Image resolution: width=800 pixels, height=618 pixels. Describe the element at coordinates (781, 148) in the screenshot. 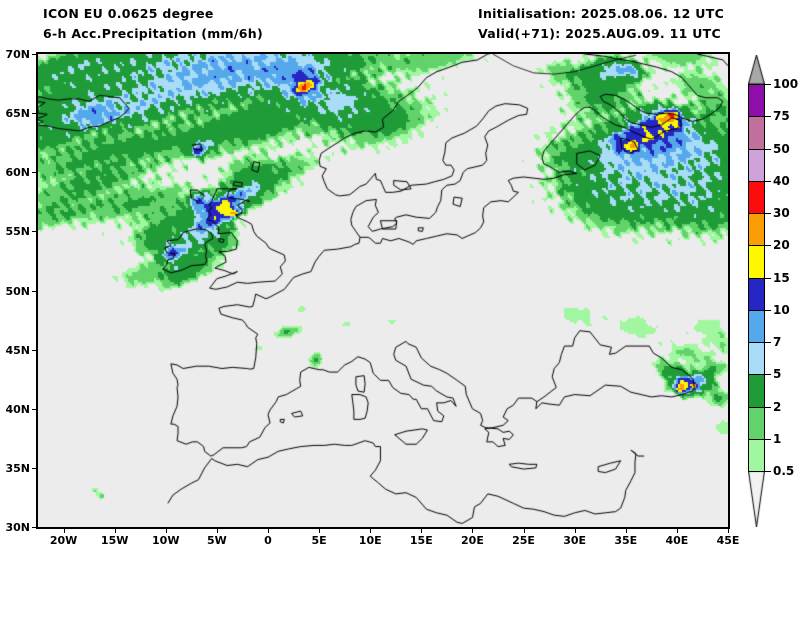

I see `colorbar-tick-label: 50` at that location.